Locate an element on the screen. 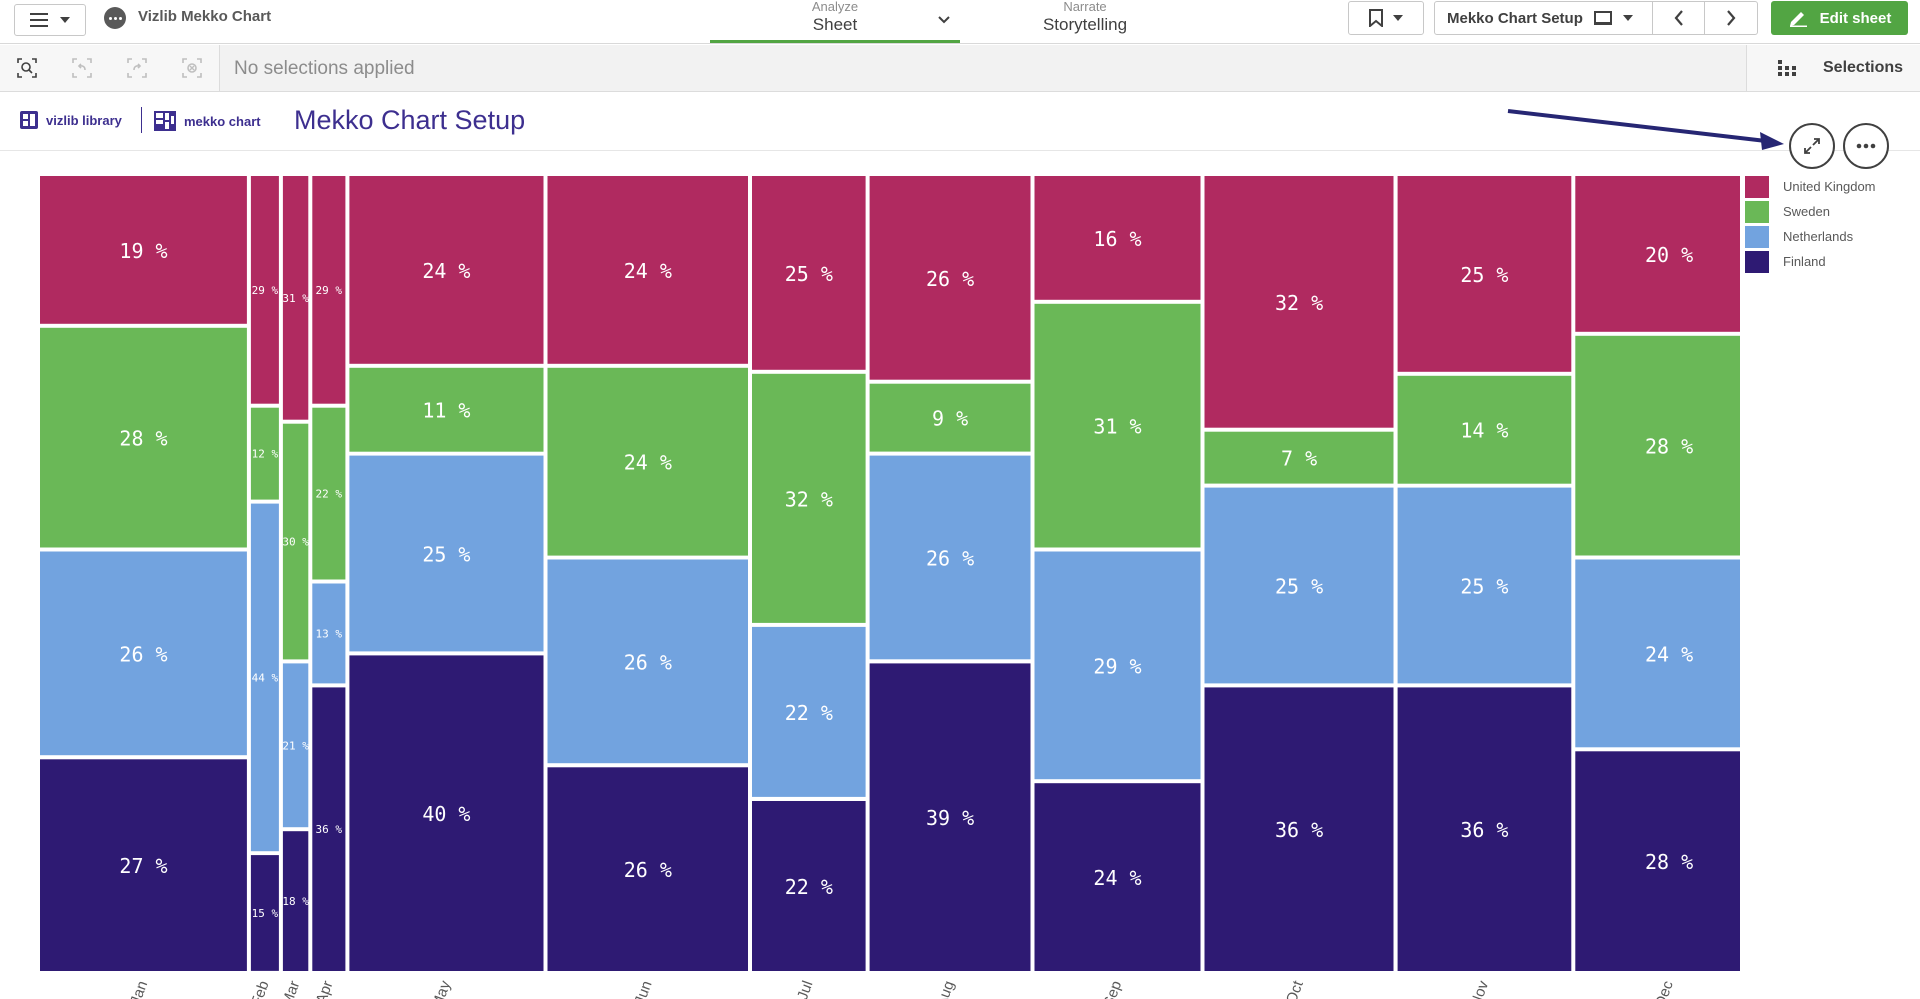 This screenshot has height=999, width=1920. legend-item-sweden: Sweden is located at coordinates (1810, 211).